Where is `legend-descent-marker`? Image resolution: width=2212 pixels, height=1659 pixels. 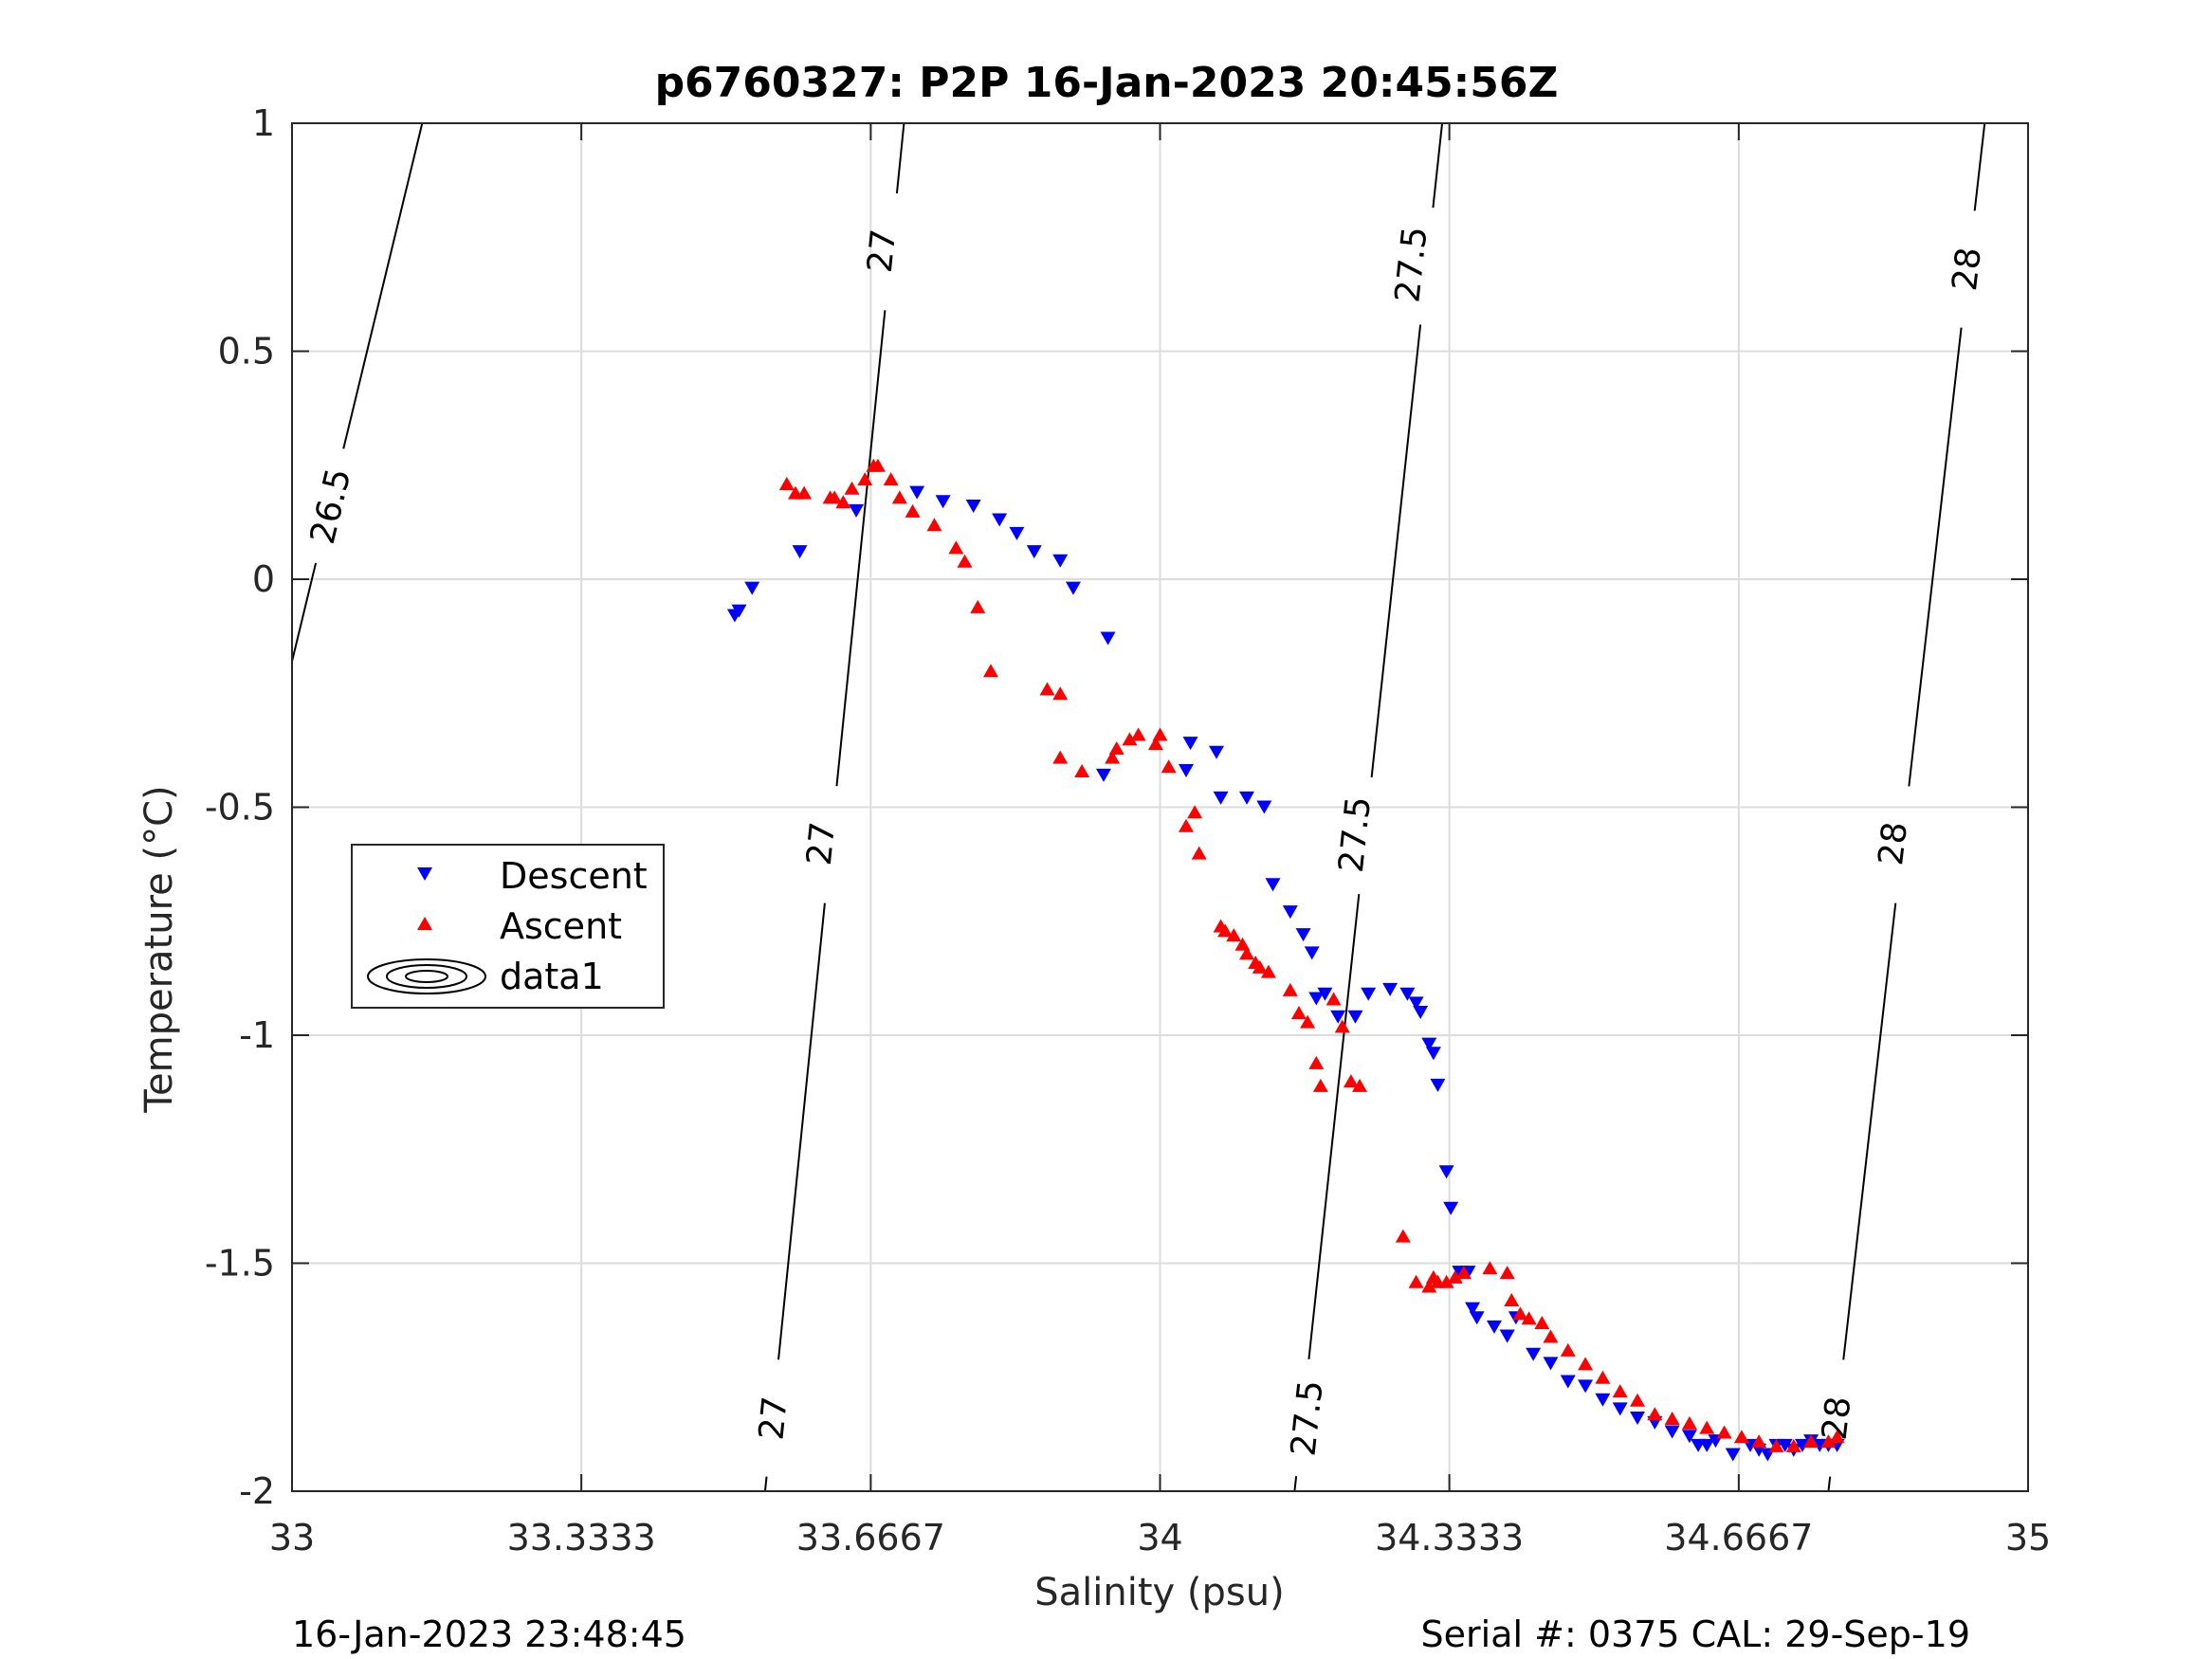 legend-descent-marker is located at coordinates (424, 874).